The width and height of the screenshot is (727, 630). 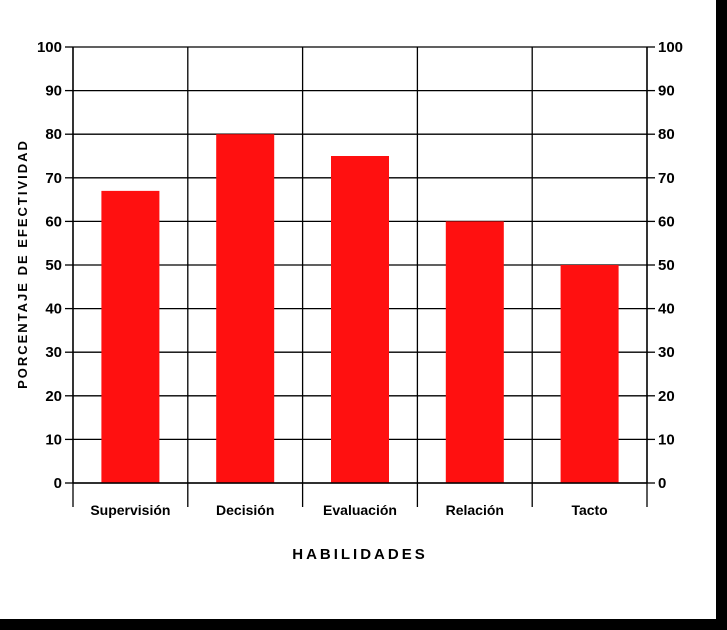 I want to click on y-axis-label: PORCENTAJE DE EFECTIVIDAD, so click(x=22, y=264).